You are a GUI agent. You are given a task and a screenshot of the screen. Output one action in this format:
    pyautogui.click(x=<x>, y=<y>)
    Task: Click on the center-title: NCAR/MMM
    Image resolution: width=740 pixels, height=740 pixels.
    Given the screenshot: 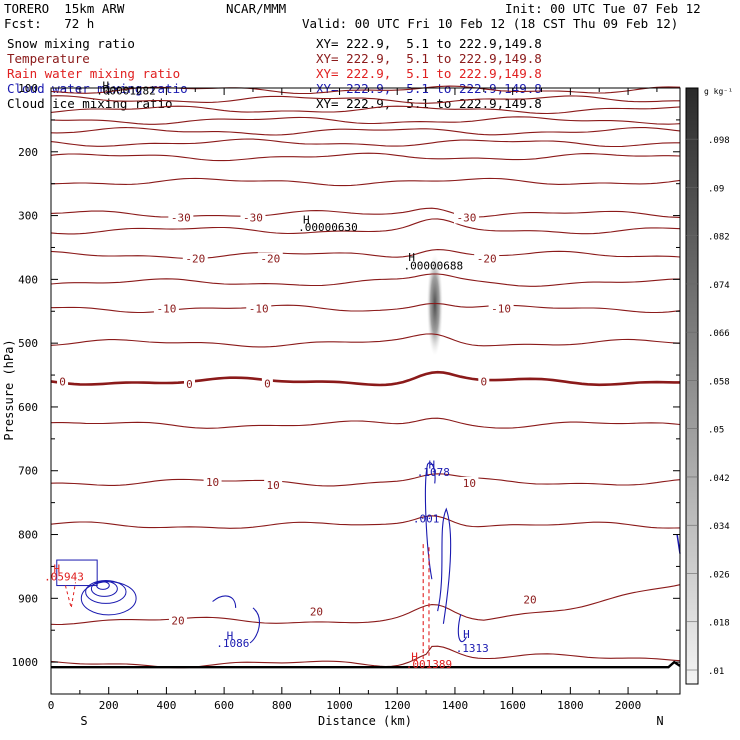 What is the action you would take?
    pyautogui.click(x=256, y=8)
    